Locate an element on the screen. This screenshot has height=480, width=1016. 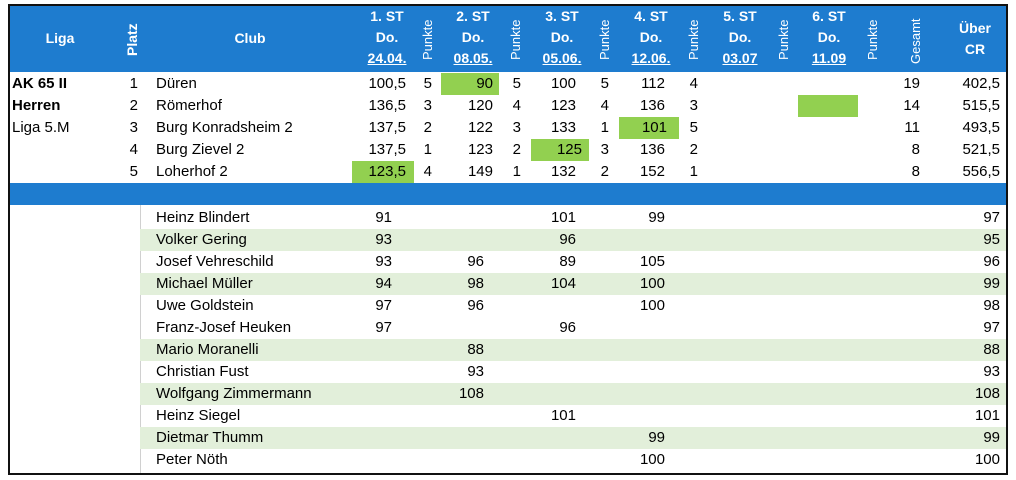
points-st2: 4 is located at coordinates (516, 105).